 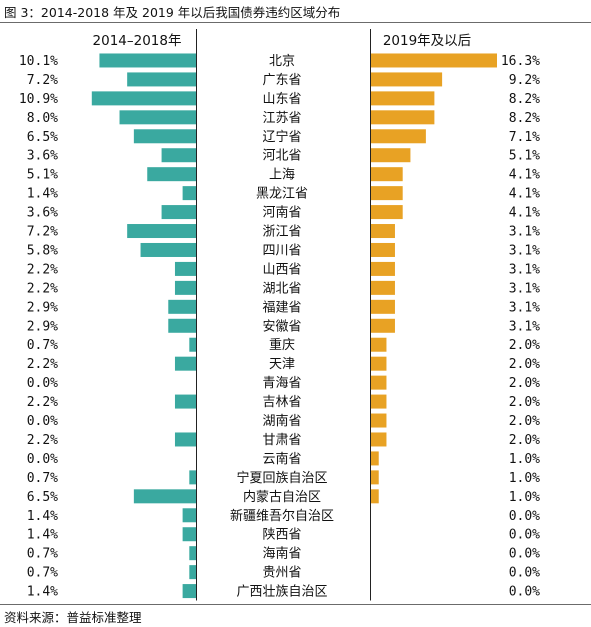 I want to click on right-value-label: 5.1%, so click(x=524, y=156).